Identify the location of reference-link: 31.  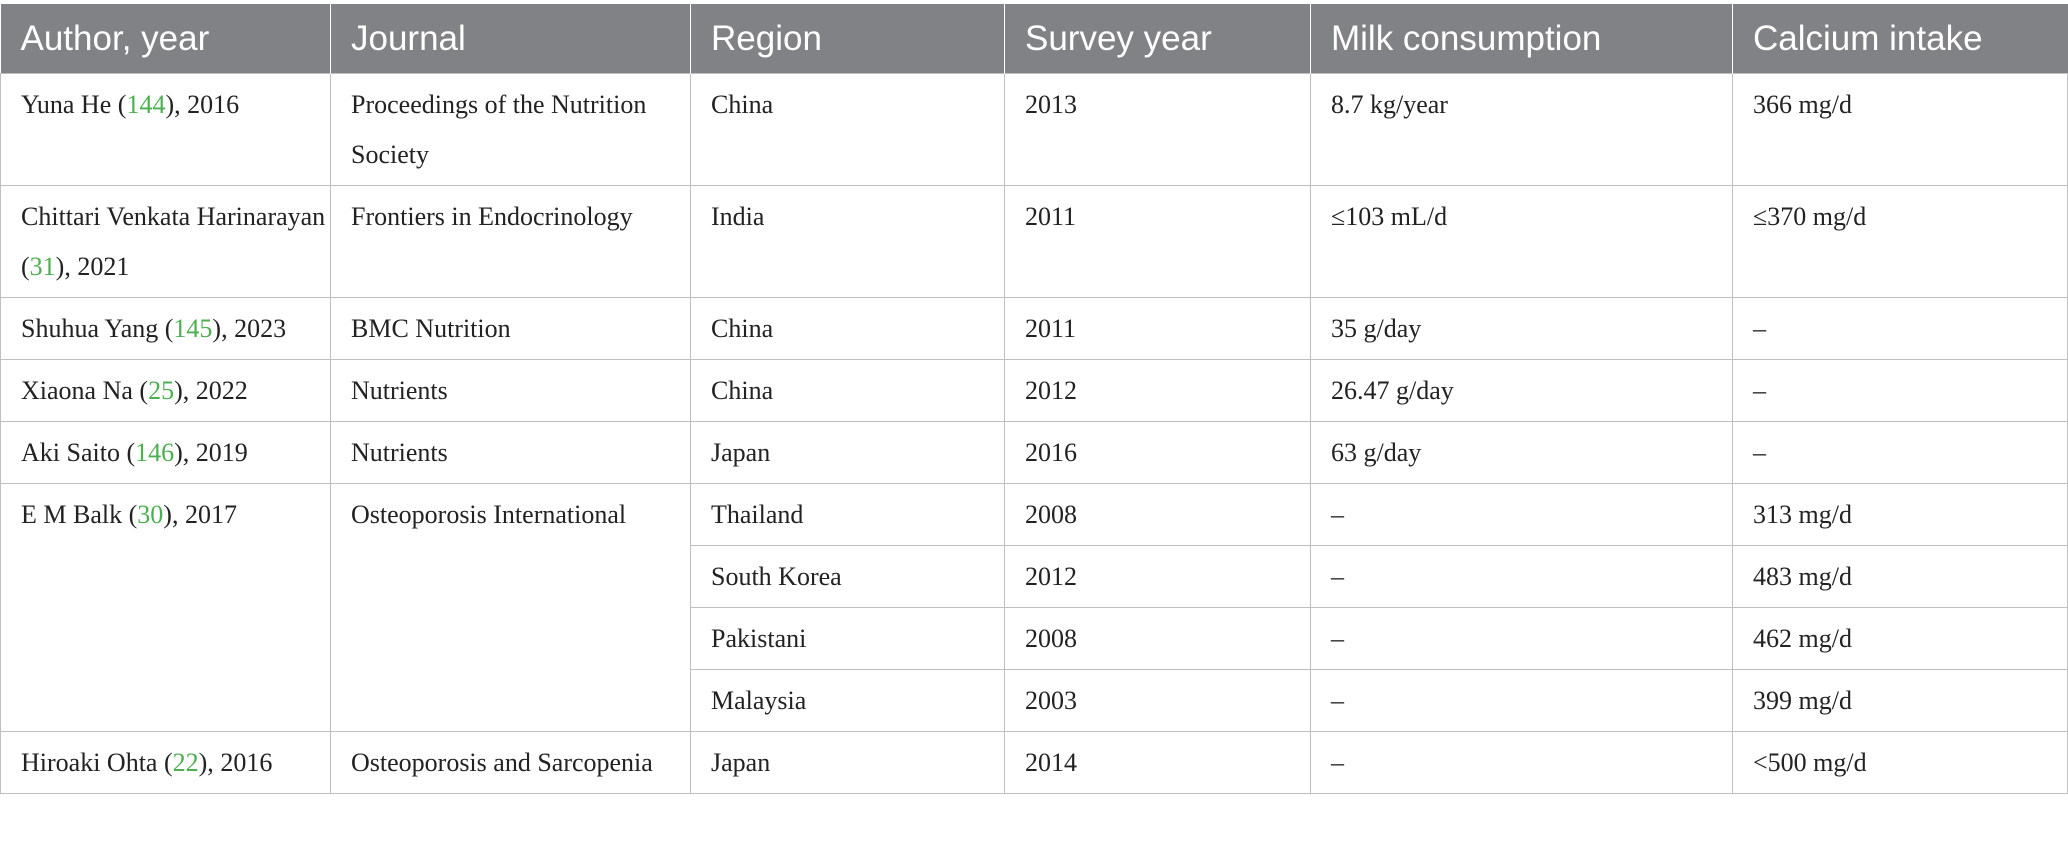
(42, 266).